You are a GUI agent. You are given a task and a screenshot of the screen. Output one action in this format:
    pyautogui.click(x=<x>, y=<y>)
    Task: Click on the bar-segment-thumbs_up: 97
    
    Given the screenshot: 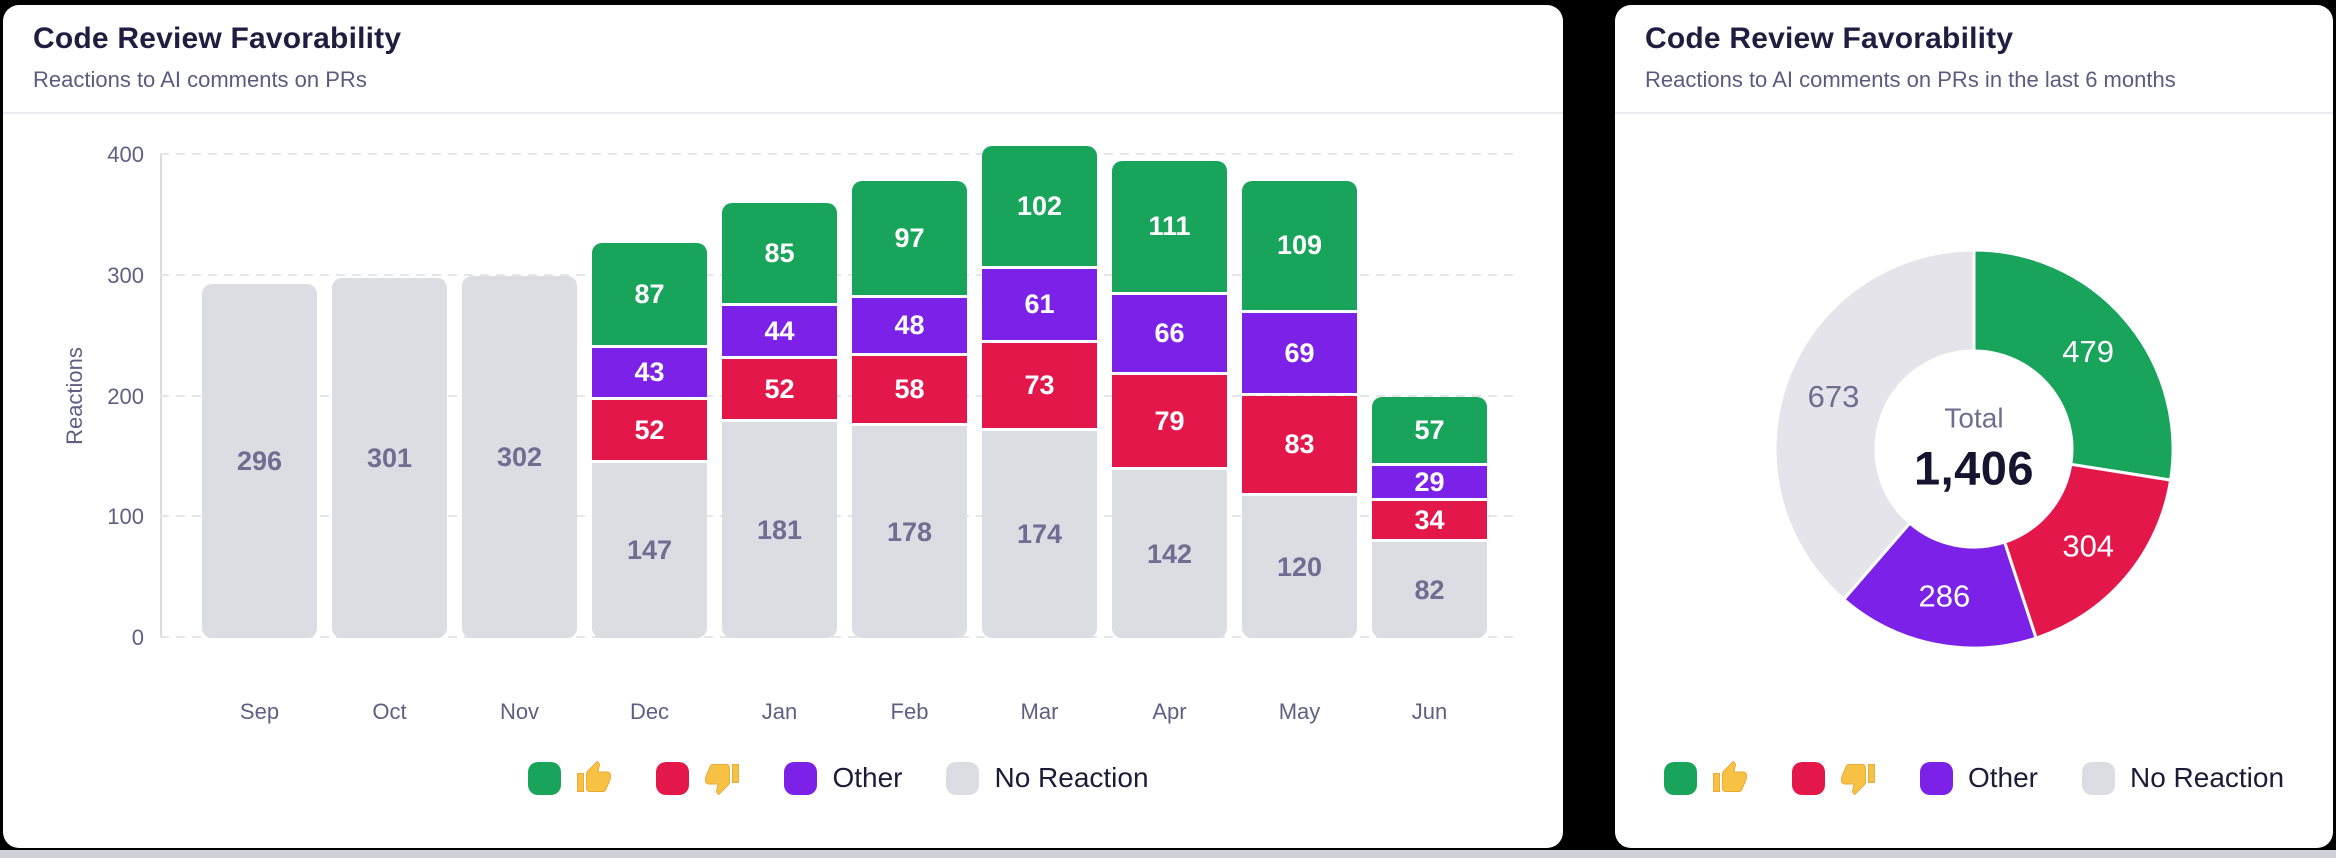 What is the action you would take?
    pyautogui.click(x=909, y=238)
    